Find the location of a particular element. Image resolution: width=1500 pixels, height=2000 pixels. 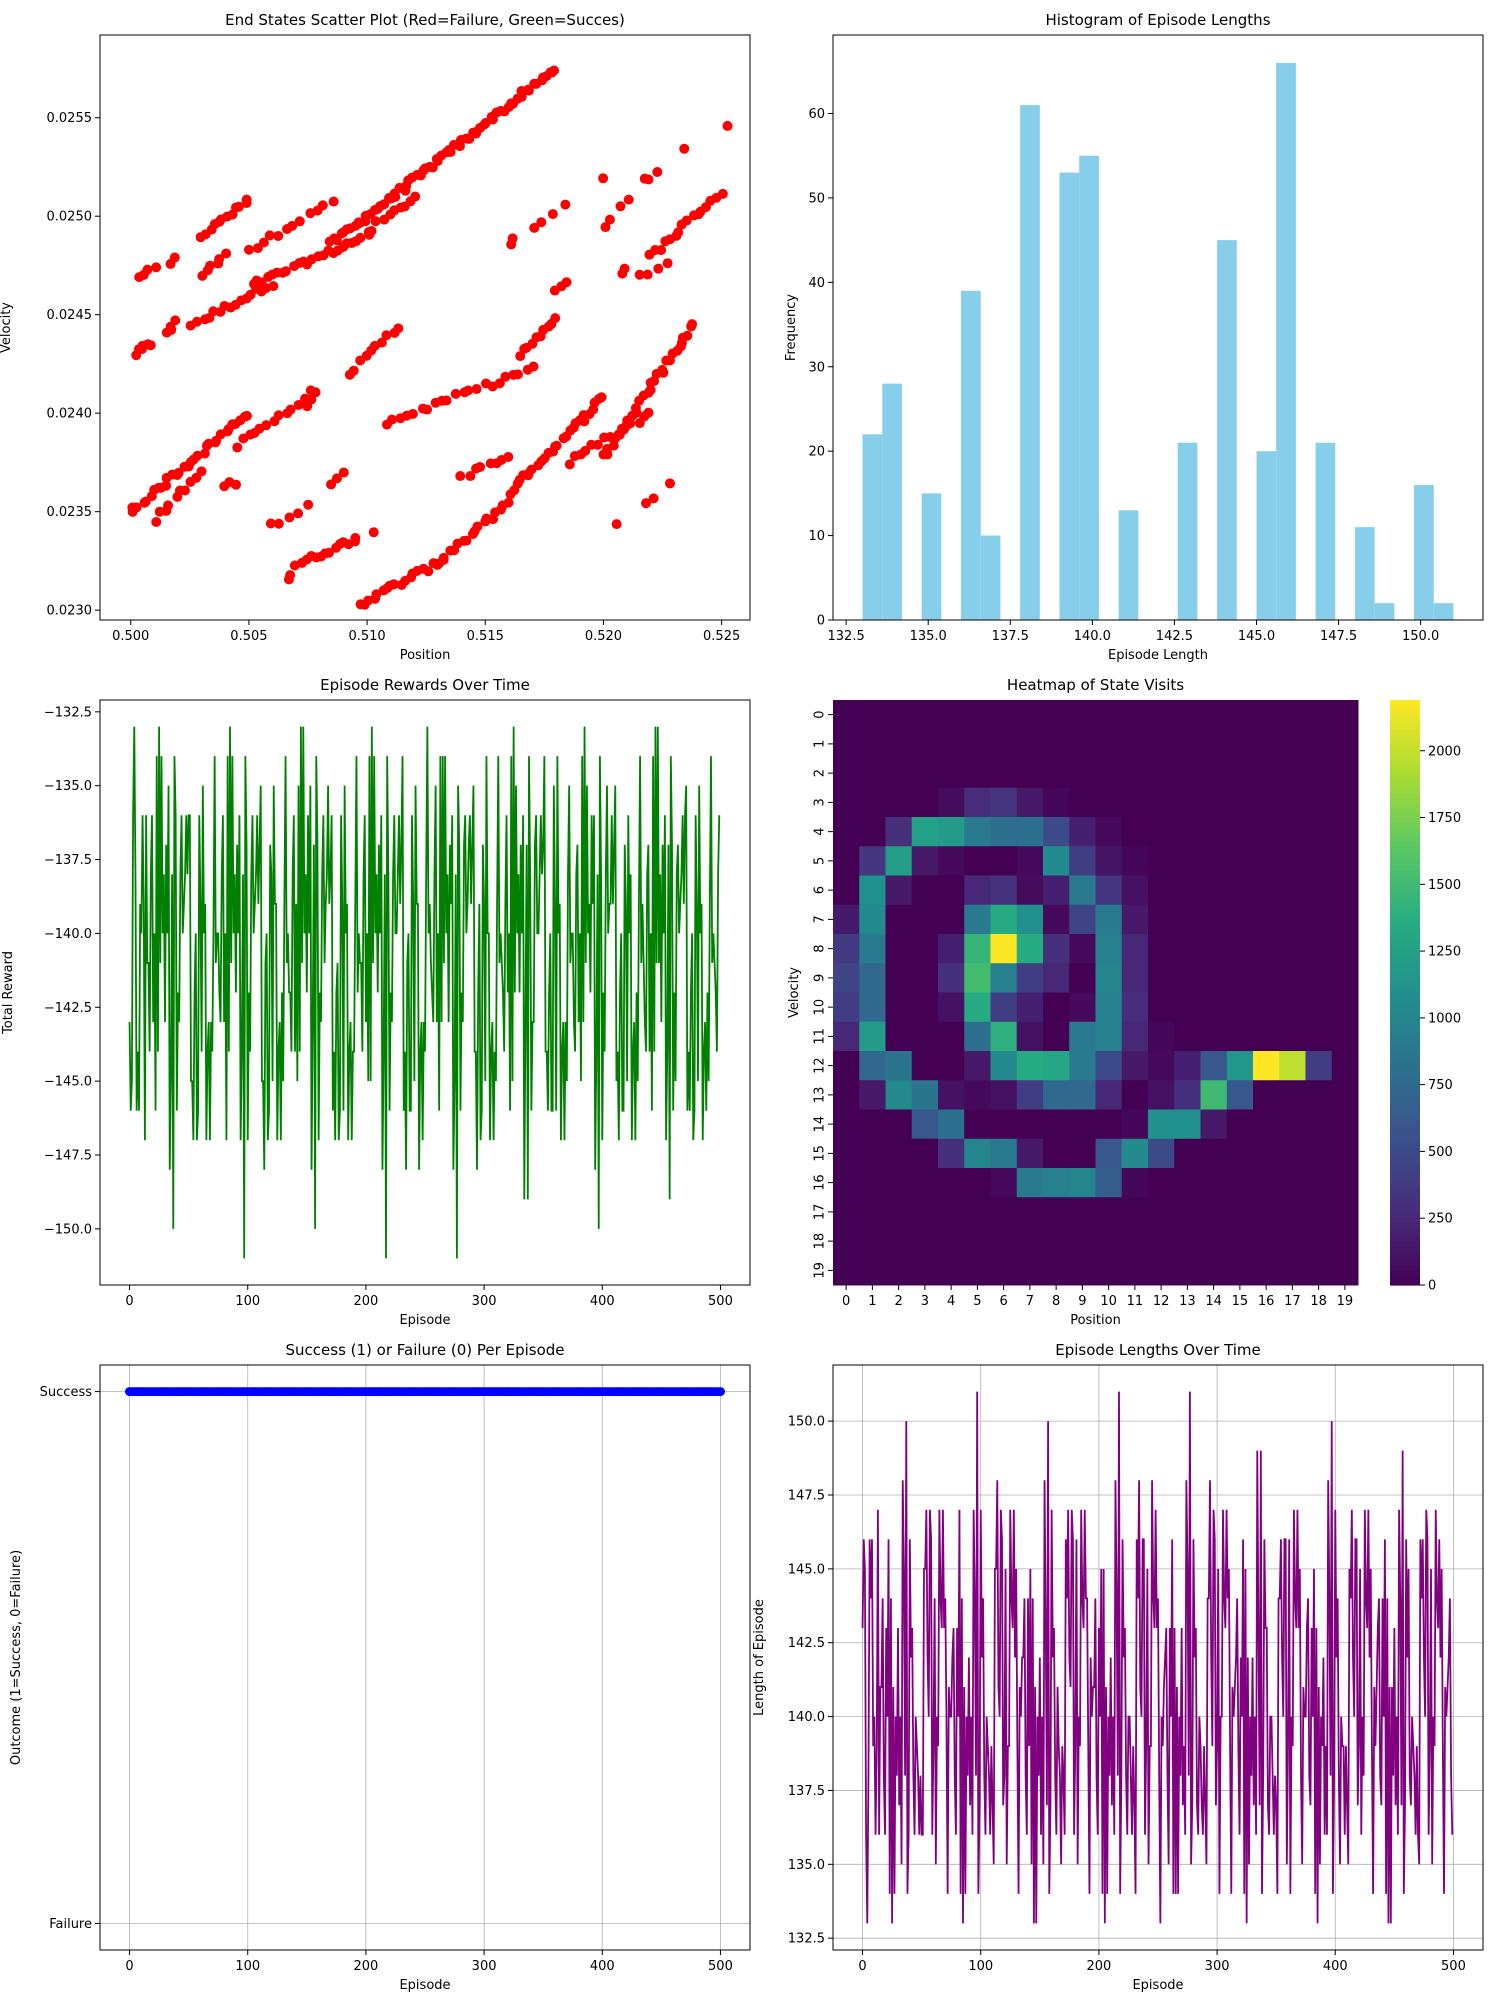

plot-area is located at coordinates (425, 1657).